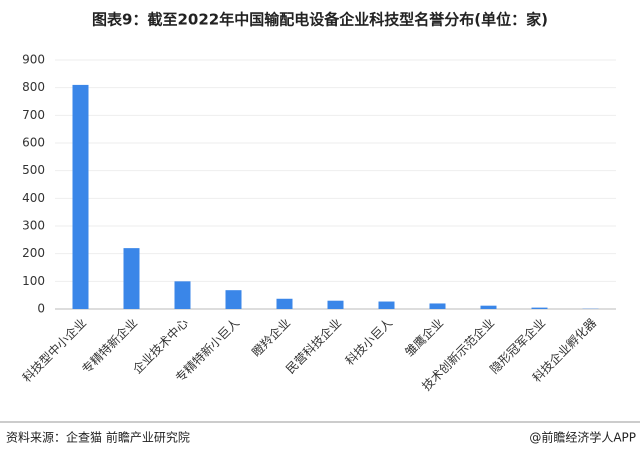 The height and width of the screenshot is (460, 640). I want to click on y-tick-label: 400, so click(33, 198).